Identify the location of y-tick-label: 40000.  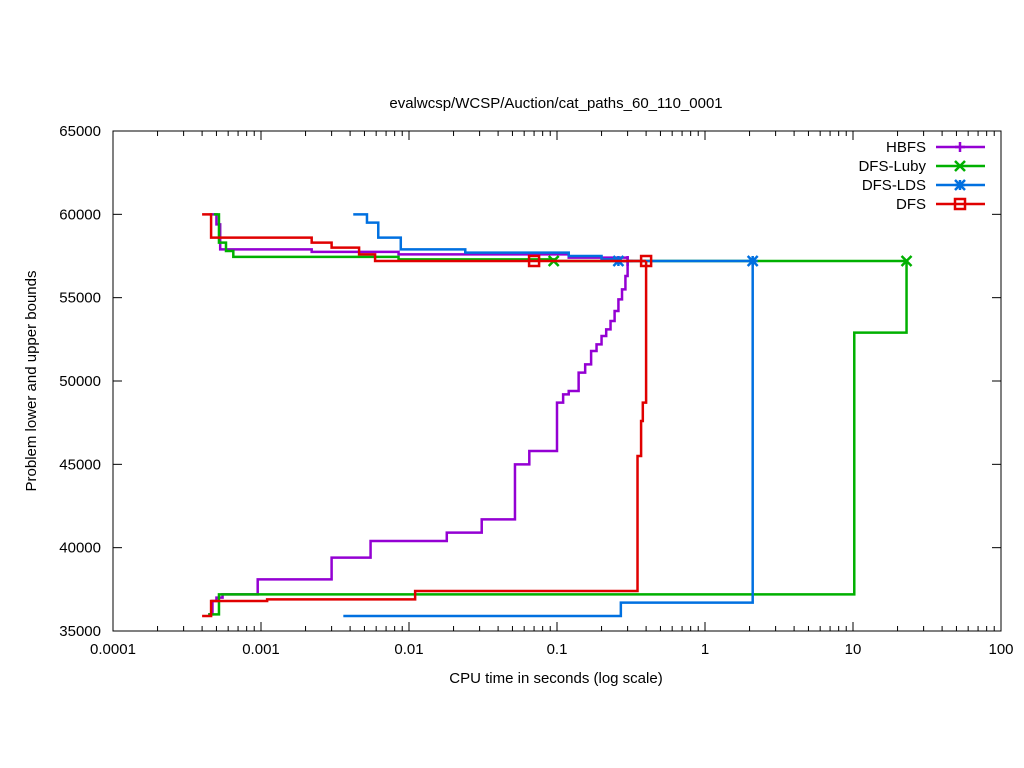
(80, 548).